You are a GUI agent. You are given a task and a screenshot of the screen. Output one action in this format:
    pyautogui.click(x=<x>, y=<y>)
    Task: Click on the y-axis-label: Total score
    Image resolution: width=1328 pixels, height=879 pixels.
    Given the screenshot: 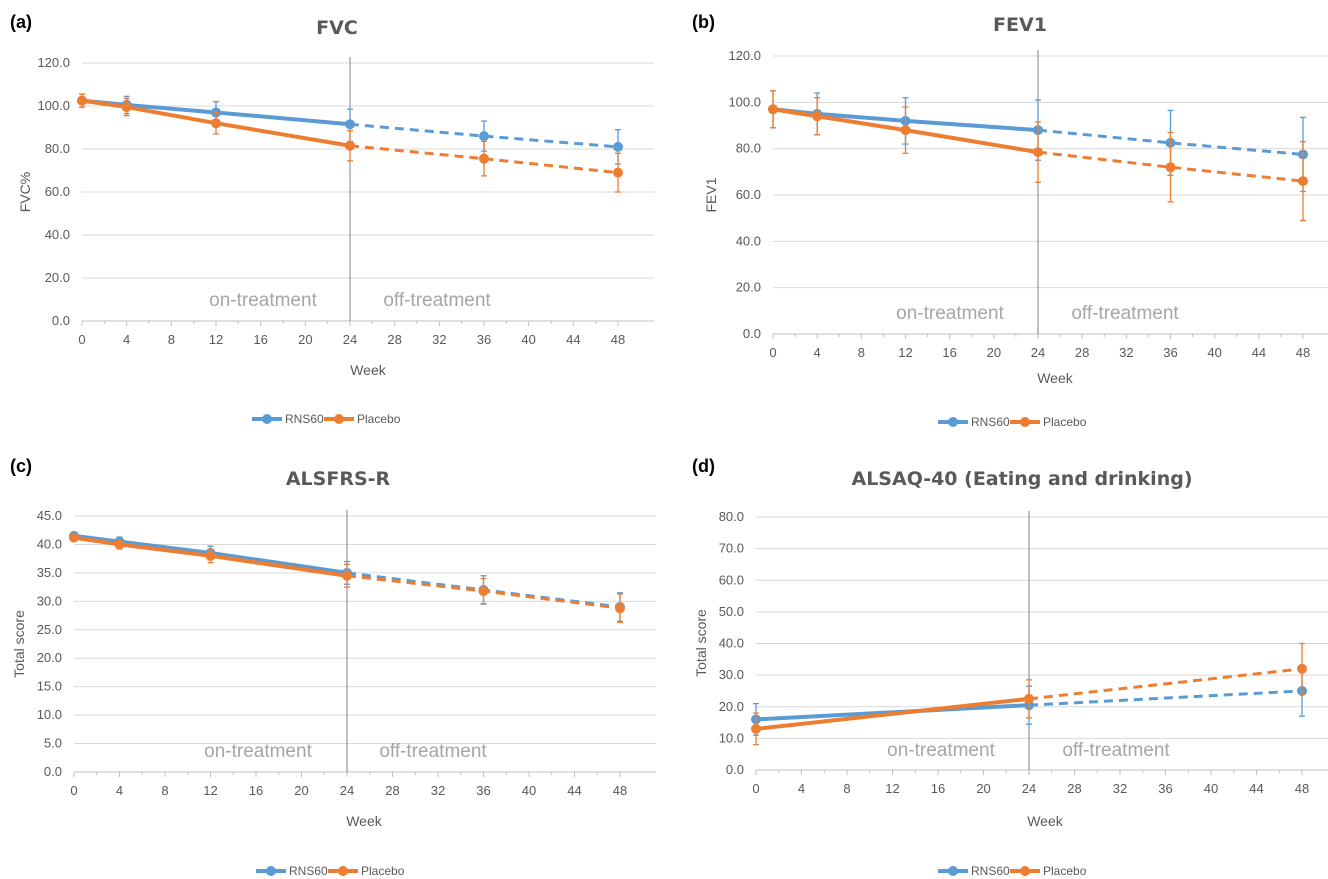 What is the action you would take?
    pyautogui.click(x=701, y=643)
    